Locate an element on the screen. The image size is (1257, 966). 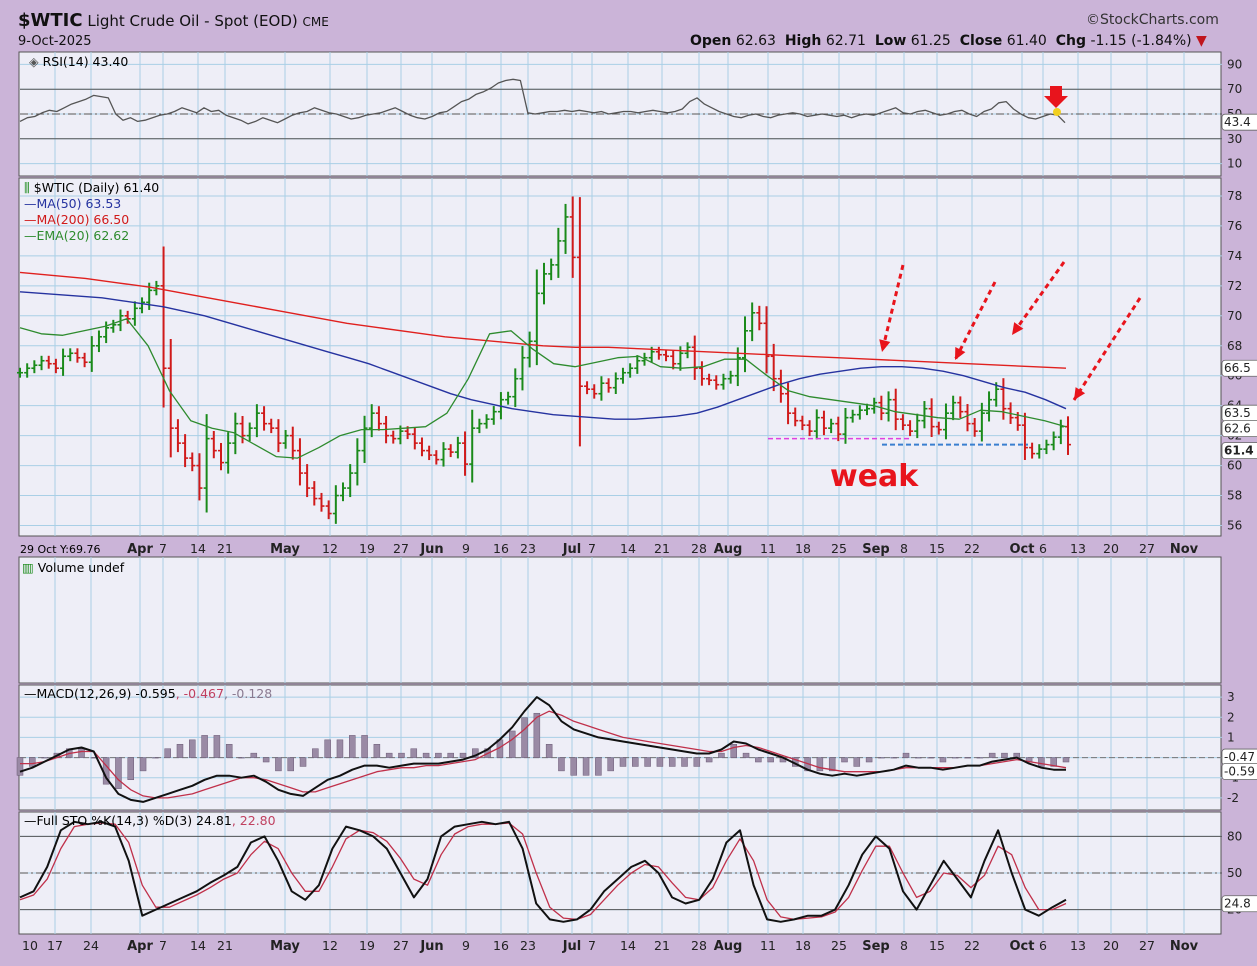
value-tag-text: 61.4 is located at coordinates (1239, 451).